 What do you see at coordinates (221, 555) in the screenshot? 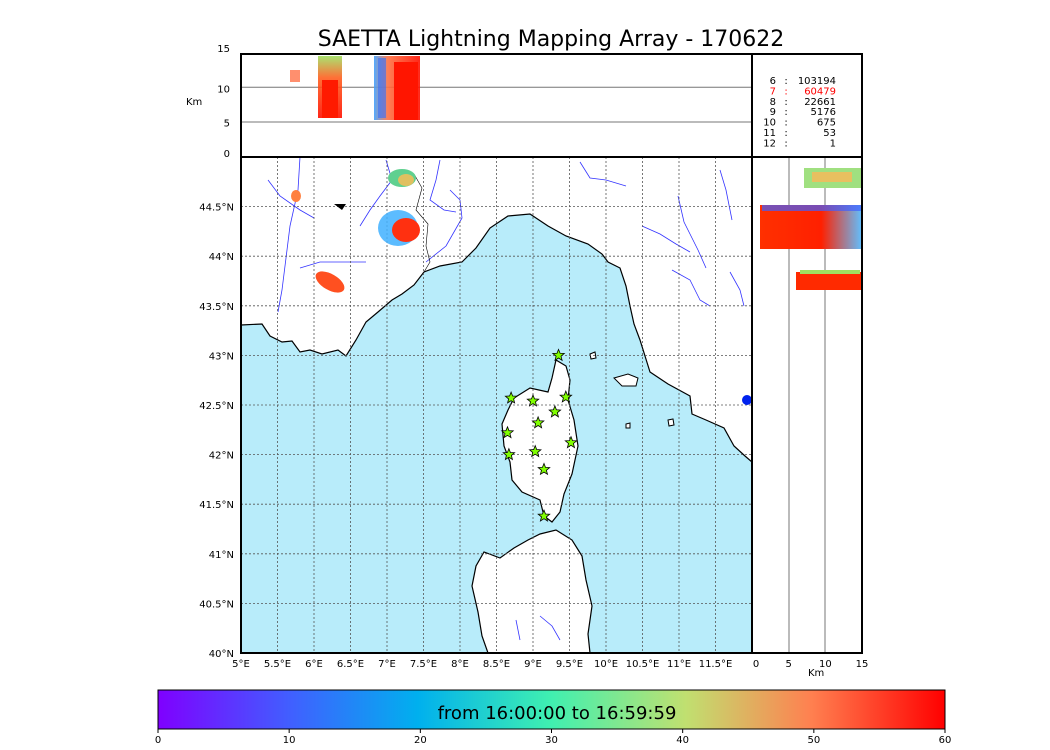
I see `latitude-tick: 41°N` at bounding box center [221, 555].